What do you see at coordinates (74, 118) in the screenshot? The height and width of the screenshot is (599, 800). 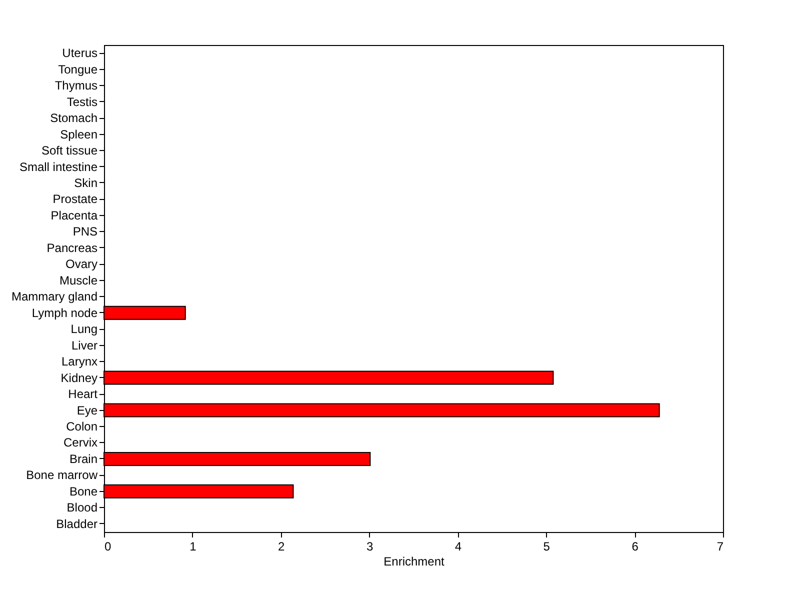 I see `y-tick-label: Stomach` at bounding box center [74, 118].